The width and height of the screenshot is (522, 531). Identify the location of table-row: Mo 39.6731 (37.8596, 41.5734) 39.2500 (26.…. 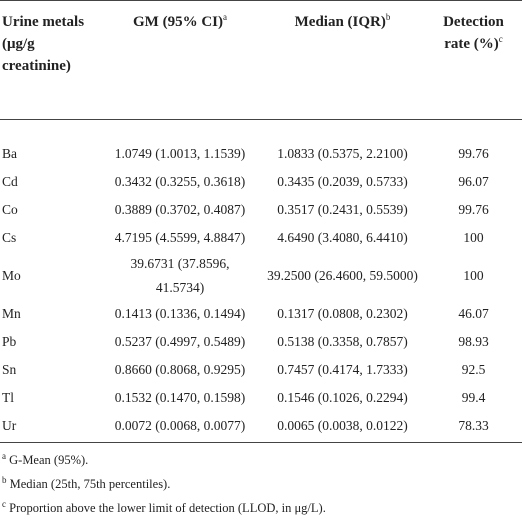
(261, 276).